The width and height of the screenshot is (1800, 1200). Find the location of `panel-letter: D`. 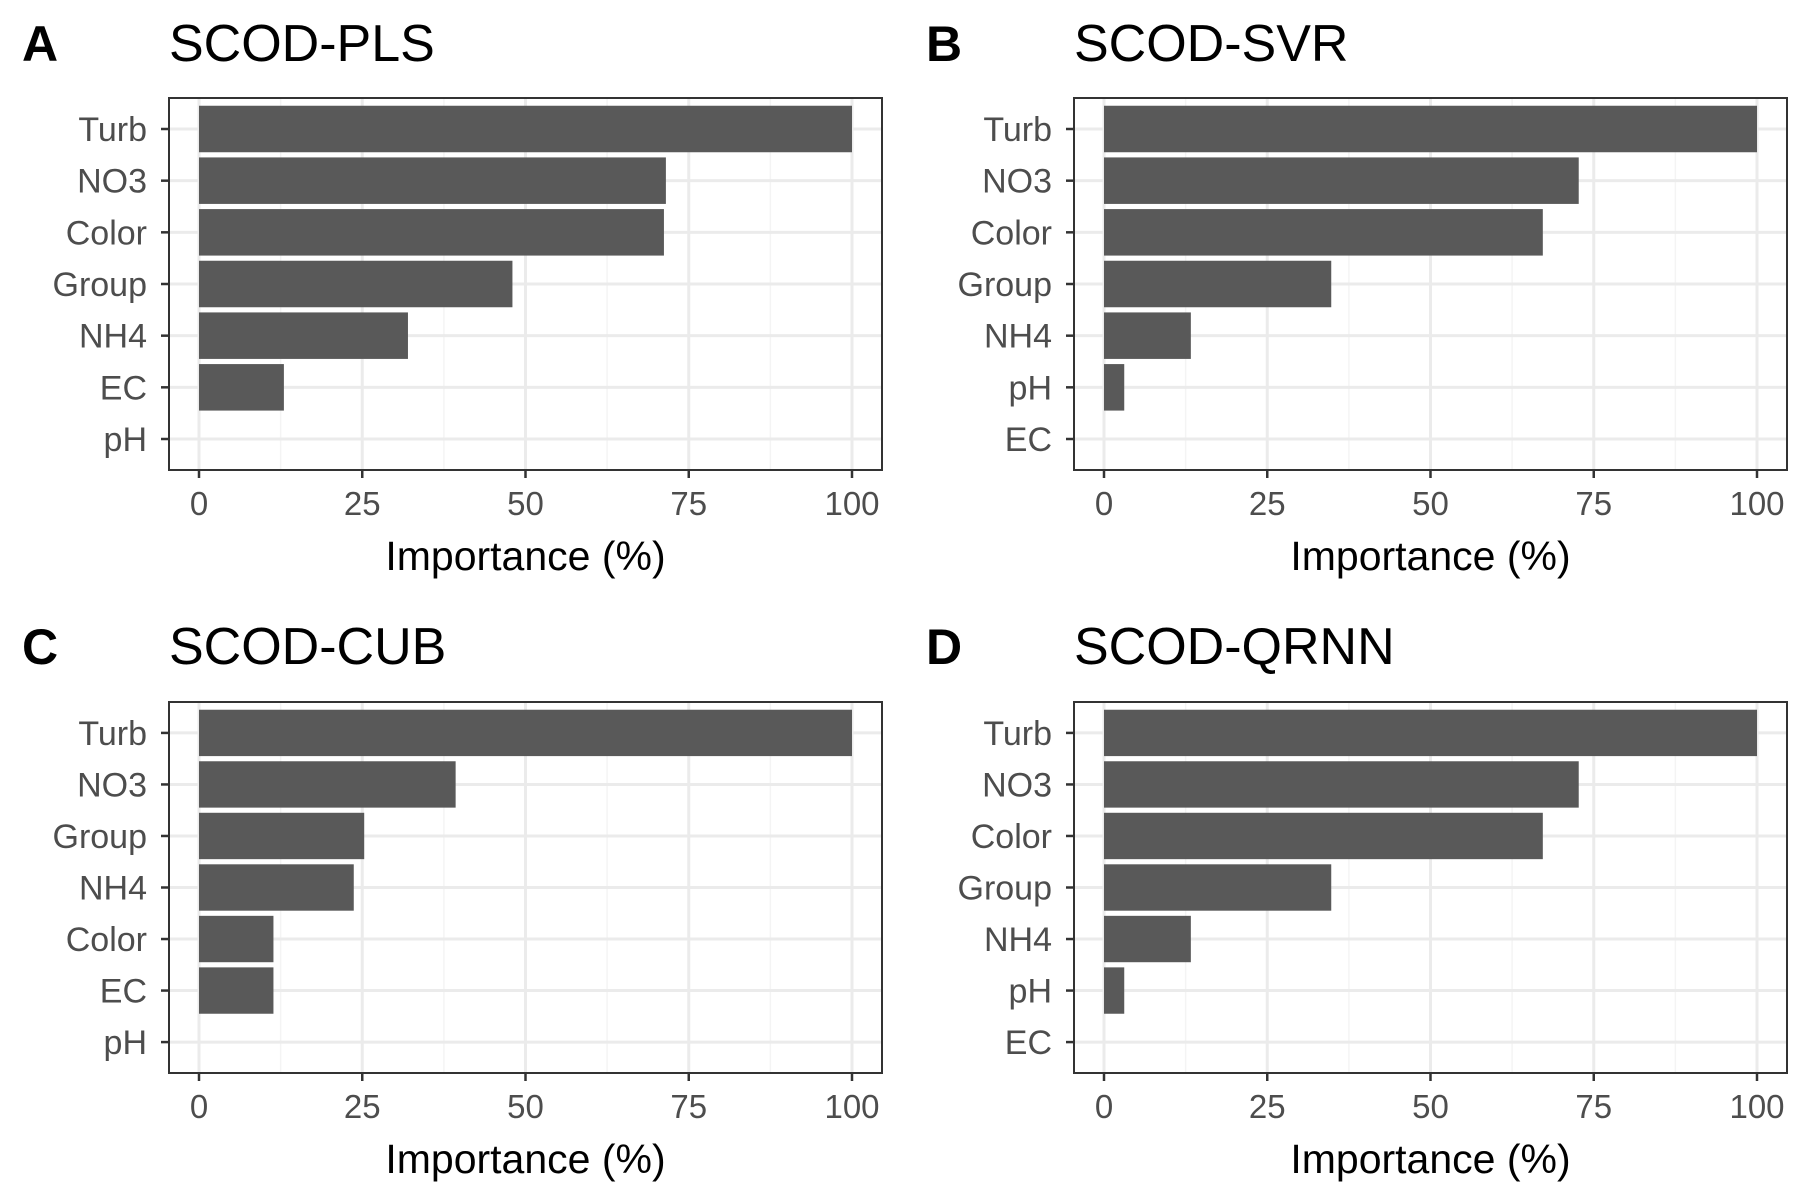

panel-letter: D is located at coordinates (944, 647).